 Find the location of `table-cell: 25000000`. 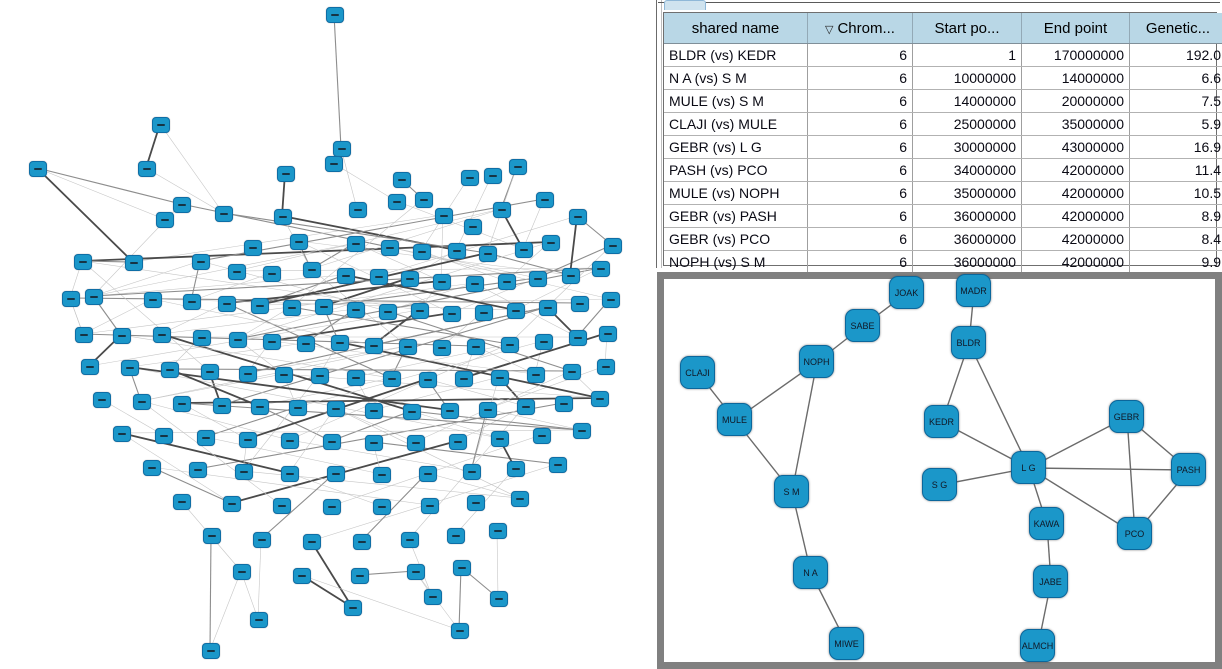

table-cell: 25000000 is located at coordinates (967, 124).